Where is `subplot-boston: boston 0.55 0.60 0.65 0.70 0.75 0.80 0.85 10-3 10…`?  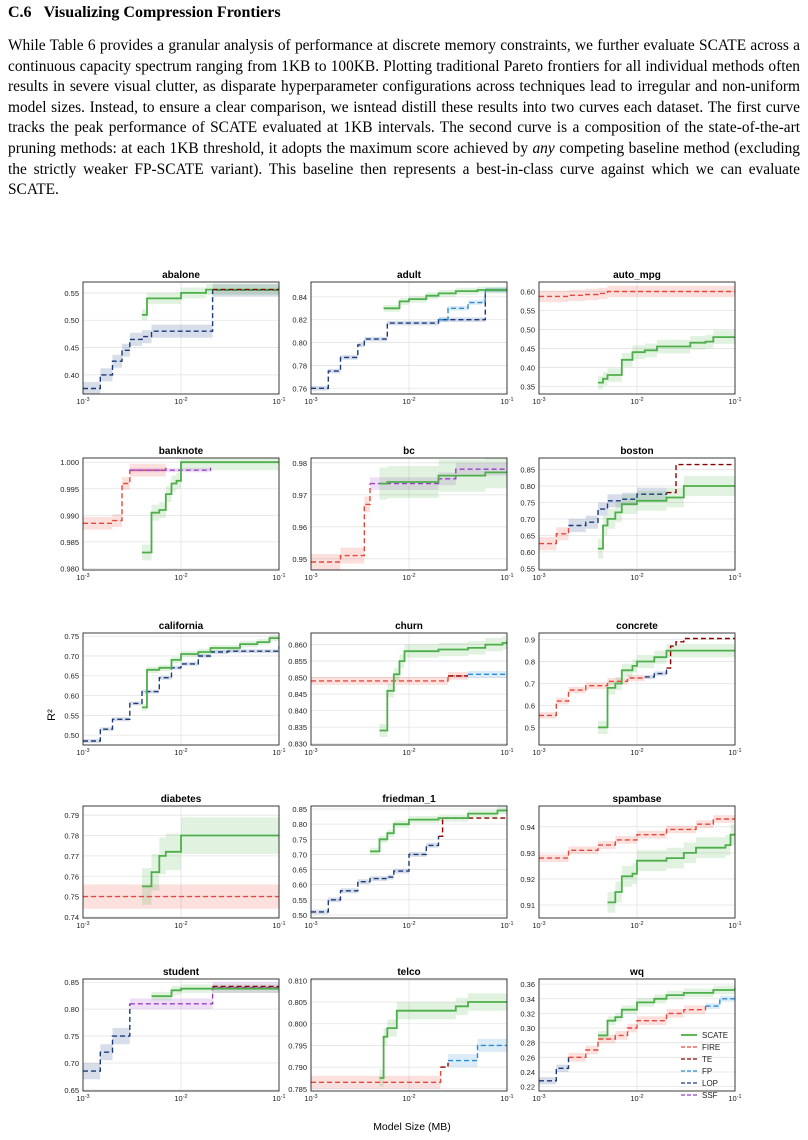 subplot-boston: boston 0.55 0.60 0.65 0.70 0.75 0.80 0.85 10-3 10… is located at coordinates (630, 514).